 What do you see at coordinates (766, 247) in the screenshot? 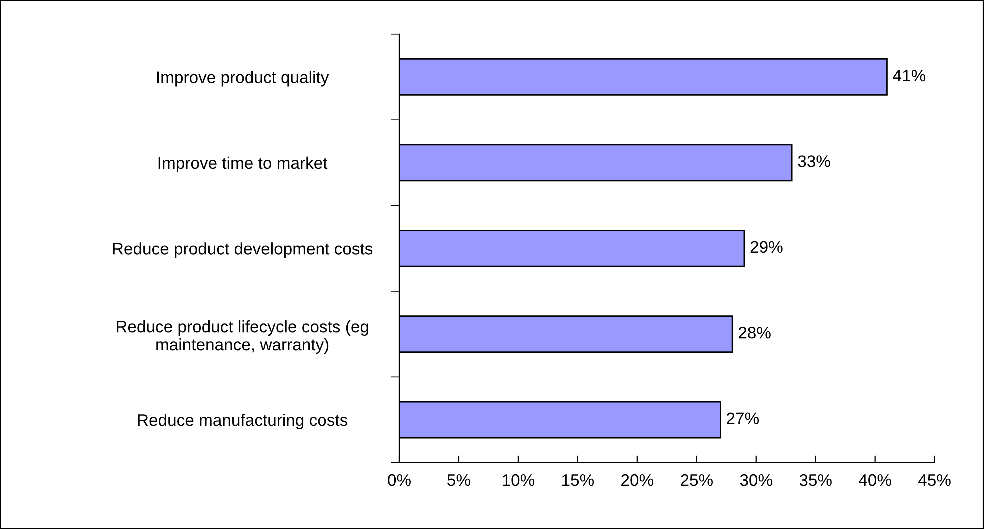
I see `data-label: 29%` at bounding box center [766, 247].